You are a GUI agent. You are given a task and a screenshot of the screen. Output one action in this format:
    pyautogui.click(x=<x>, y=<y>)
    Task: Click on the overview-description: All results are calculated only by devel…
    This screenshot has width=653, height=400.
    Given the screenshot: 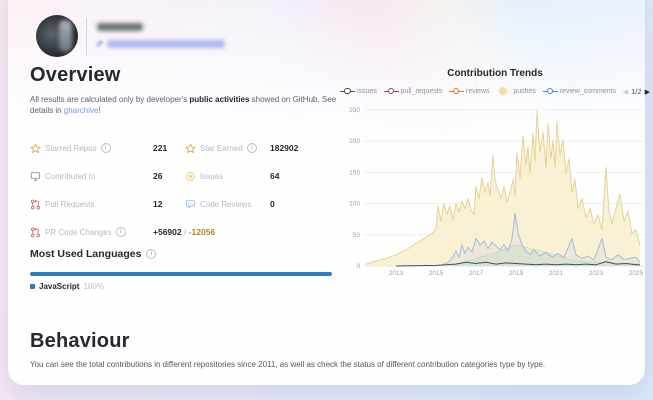 What is the action you would take?
    pyautogui.click(x=187, y=105)
    